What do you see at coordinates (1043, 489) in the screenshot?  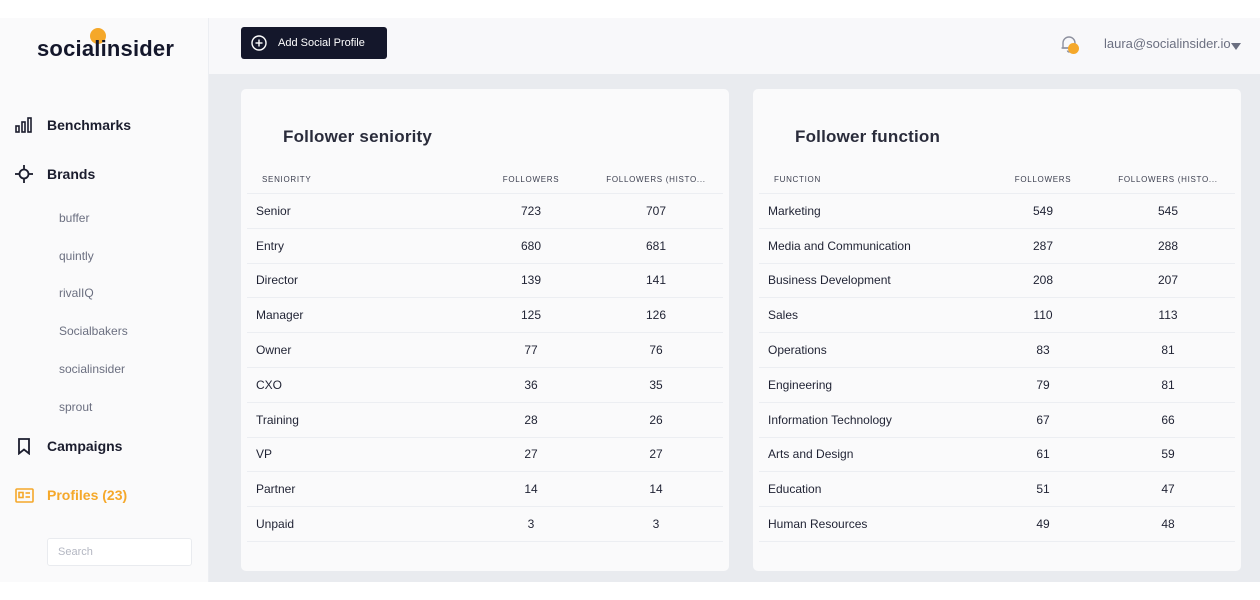 I see `table-cell: 51` at bounding box center [1043, 489].